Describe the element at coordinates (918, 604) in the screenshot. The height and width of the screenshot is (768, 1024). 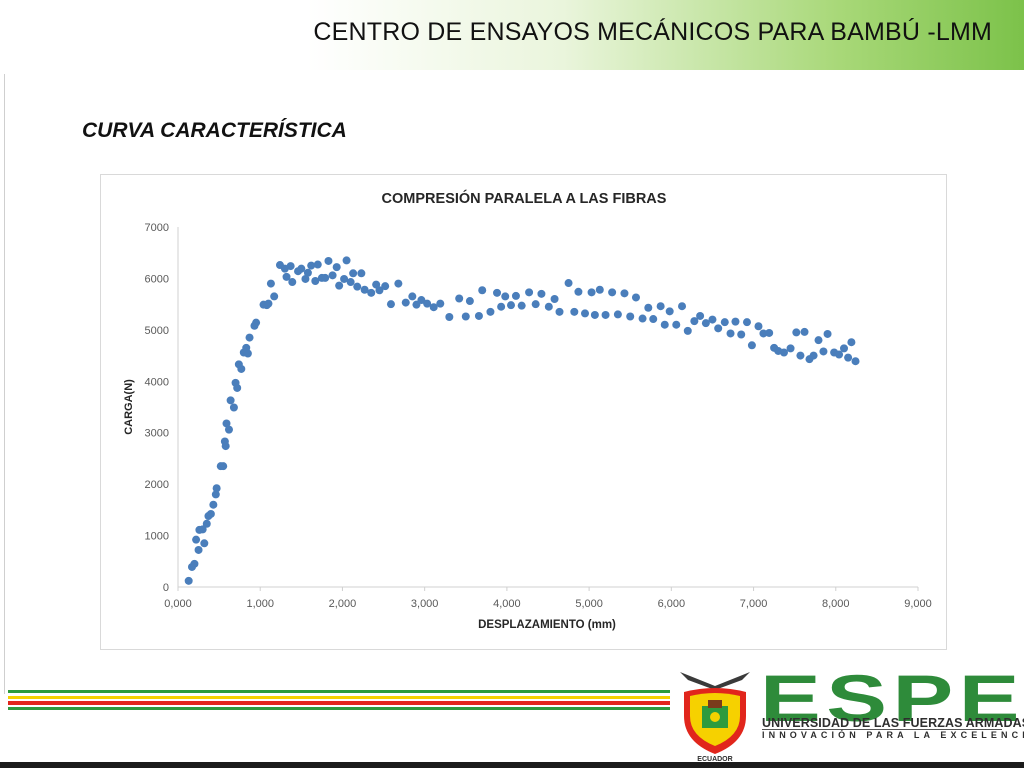
I see `x-tick-label: 9,000` at that location.